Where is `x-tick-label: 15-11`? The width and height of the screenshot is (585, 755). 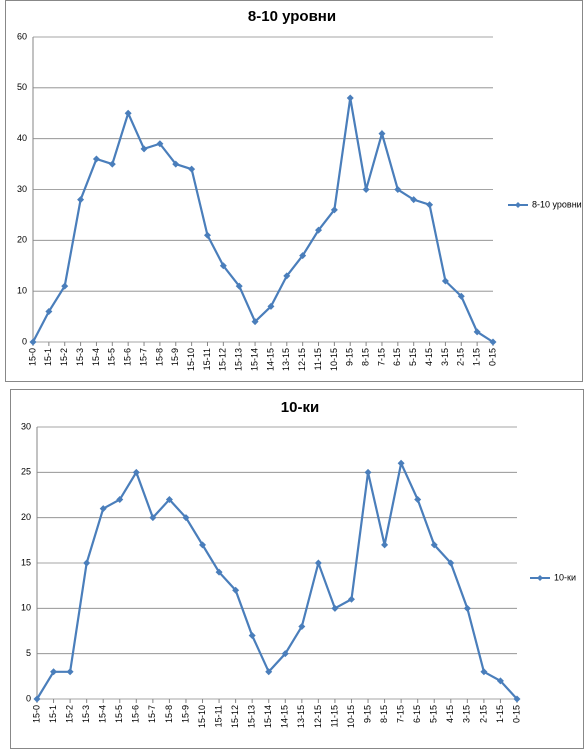
x-tick-label: 15-11 is located at coordinates (207, 359).